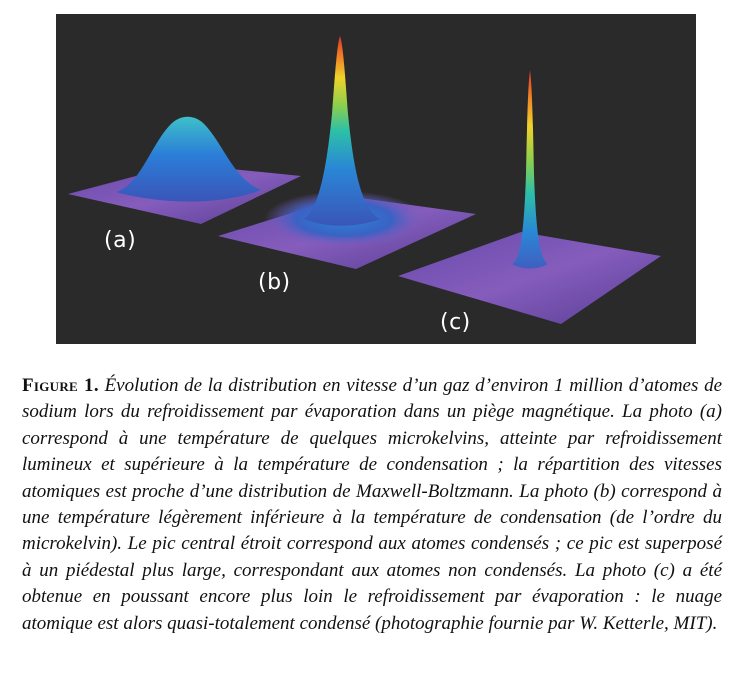  What do you see at coordinates (342, 131) in the screenshot?
I see `plot-b-peak` at bounding box center [342, 131].